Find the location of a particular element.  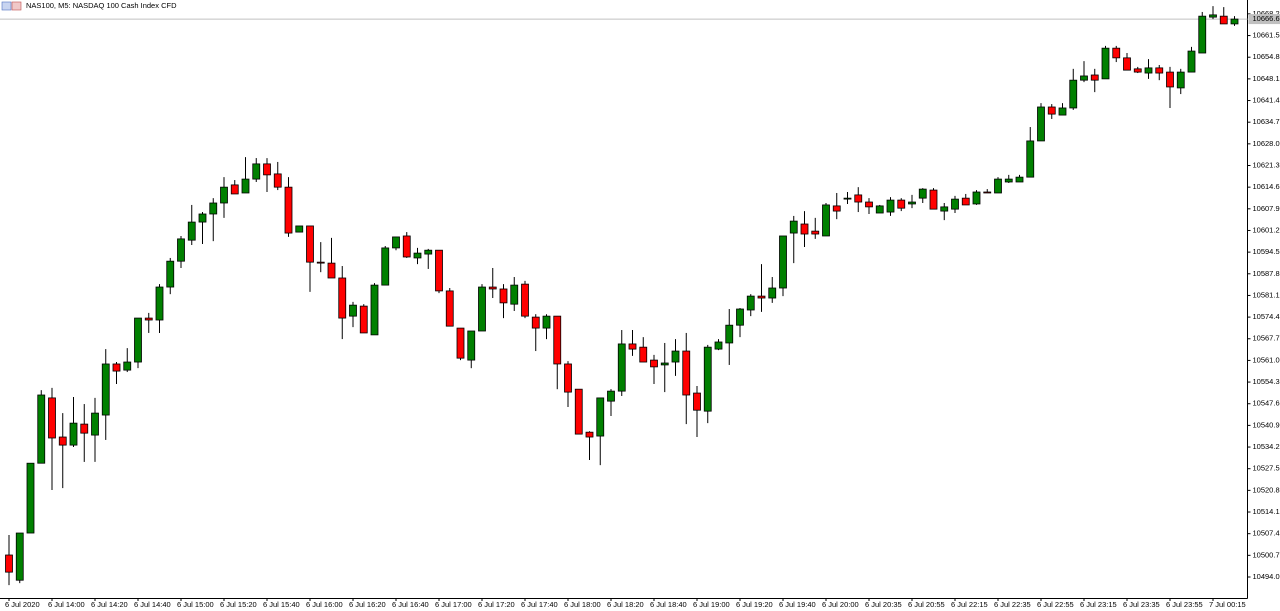

y-tick-label: 10574.4 is located at coordinates (1266, 316).